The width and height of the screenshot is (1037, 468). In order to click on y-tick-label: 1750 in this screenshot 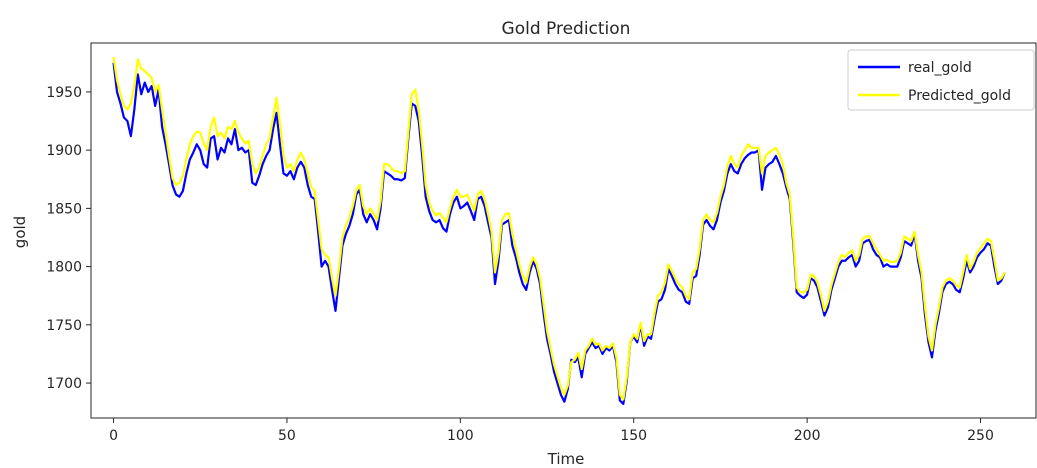, I will do `click(64, 326)`.